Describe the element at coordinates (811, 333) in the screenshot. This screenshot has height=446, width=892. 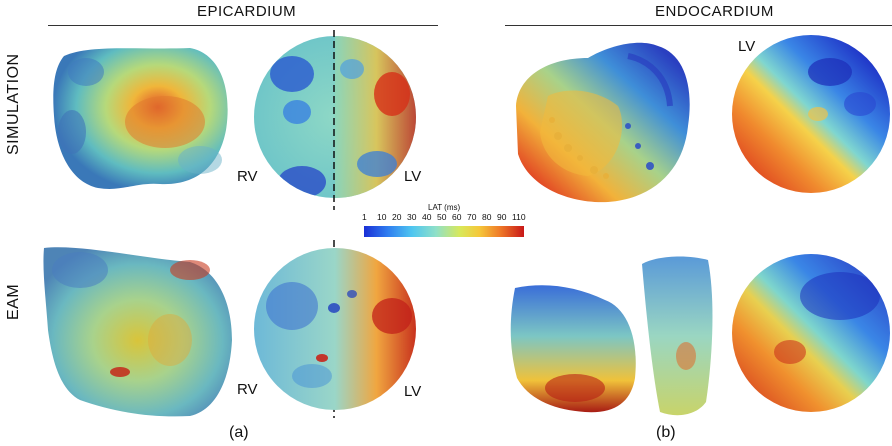
I see `endocardium-eam-bullseye` at that location.